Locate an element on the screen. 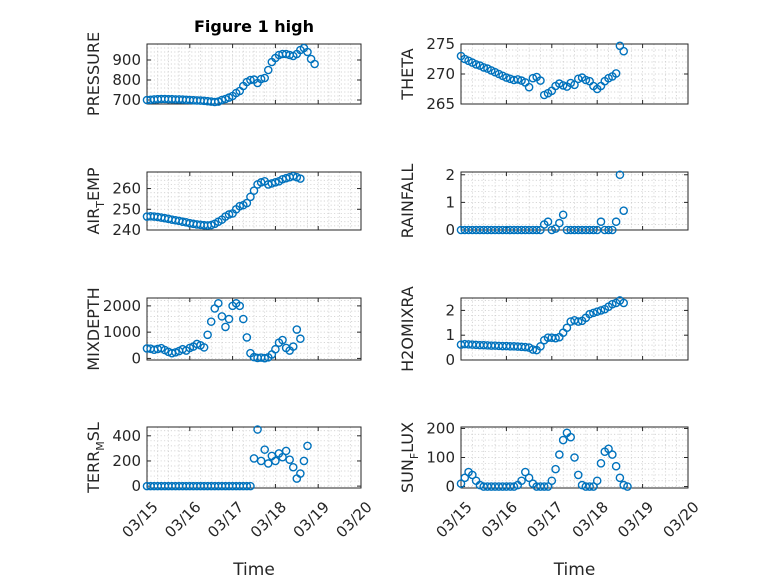 This screenshot has height=583, width=778. x-axis-label: Time is located at coordinates (574, 570).